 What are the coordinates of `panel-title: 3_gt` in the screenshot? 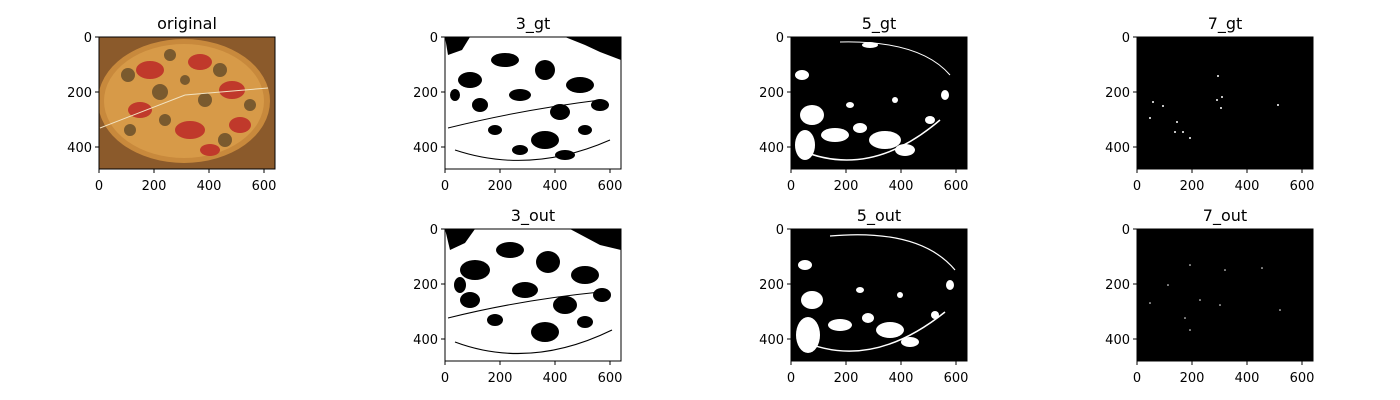 It's located at (533, 24).